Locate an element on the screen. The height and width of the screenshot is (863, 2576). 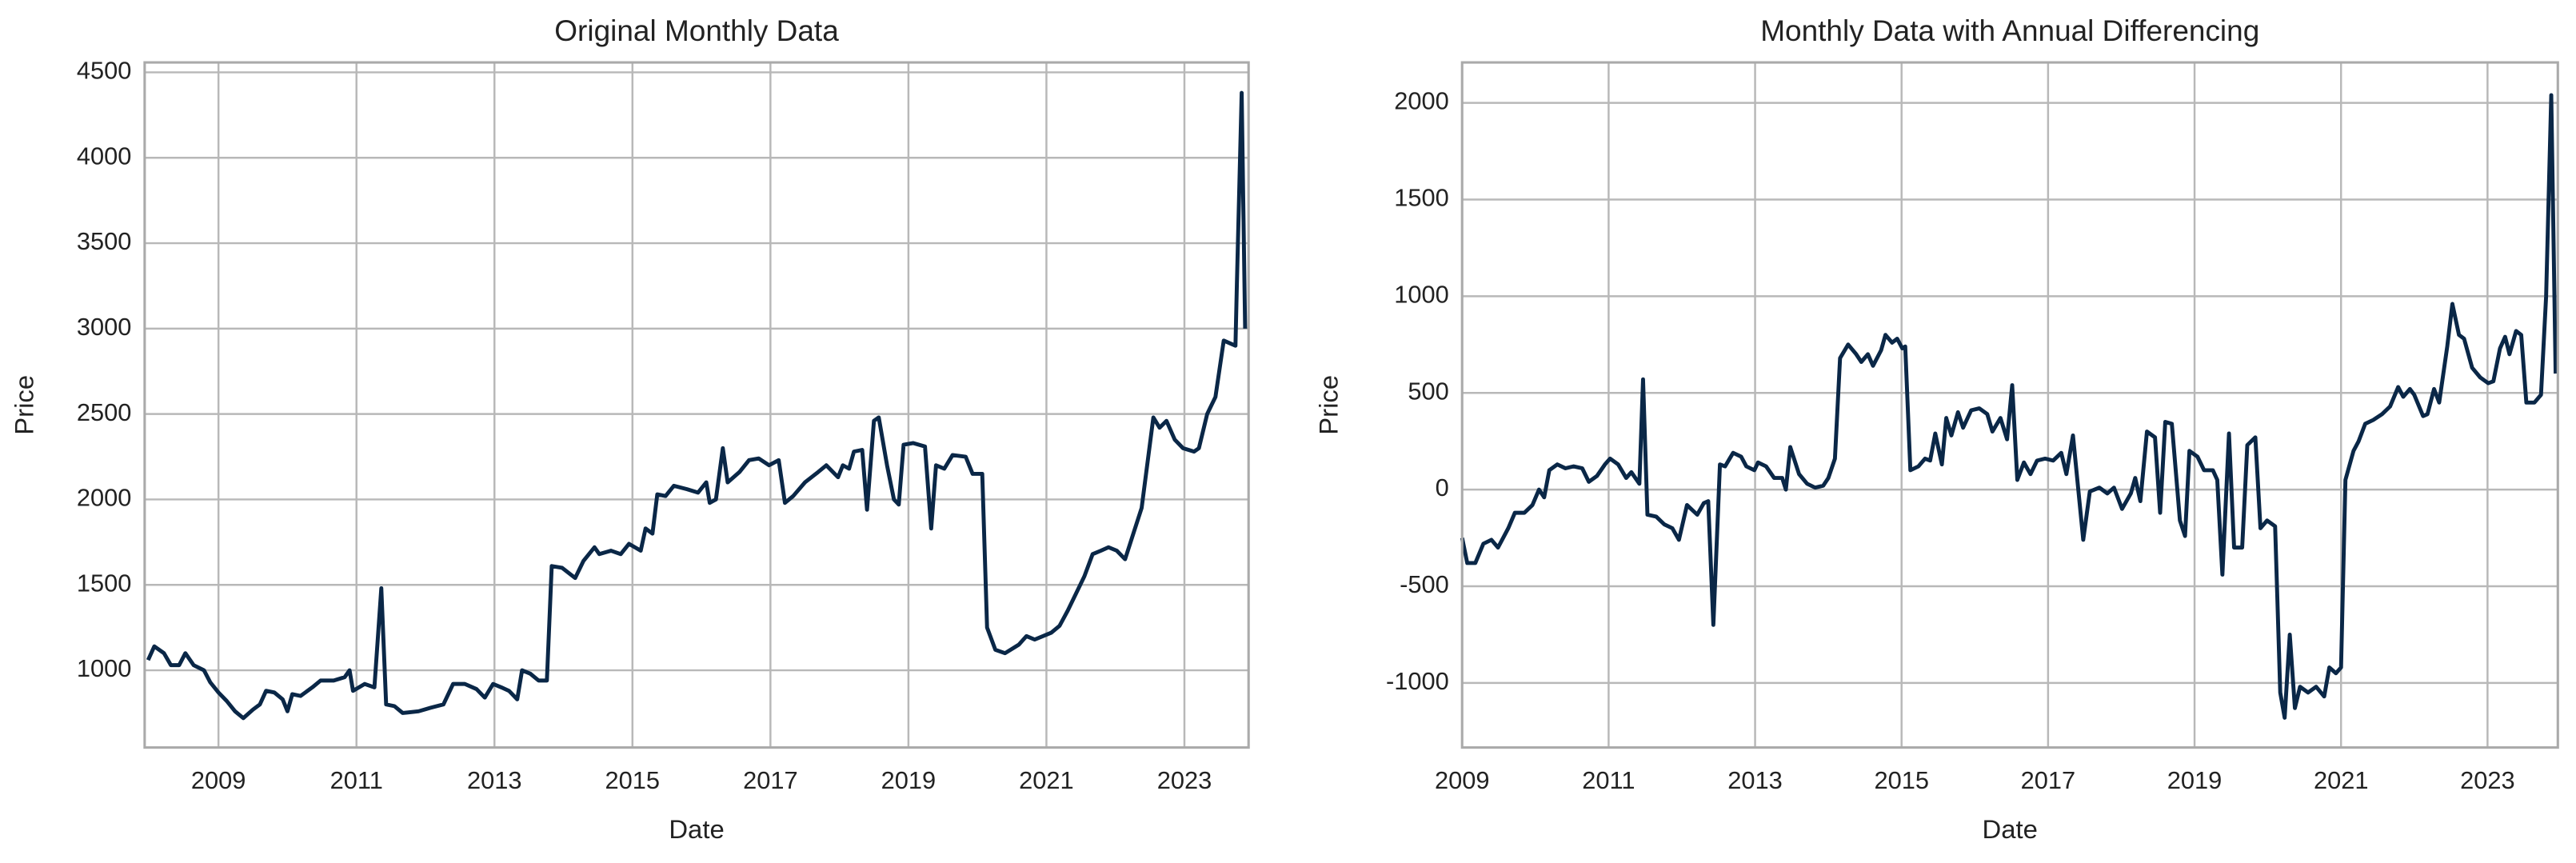
chart-title: Original Monthly Data is located at coordinates (697, 30).